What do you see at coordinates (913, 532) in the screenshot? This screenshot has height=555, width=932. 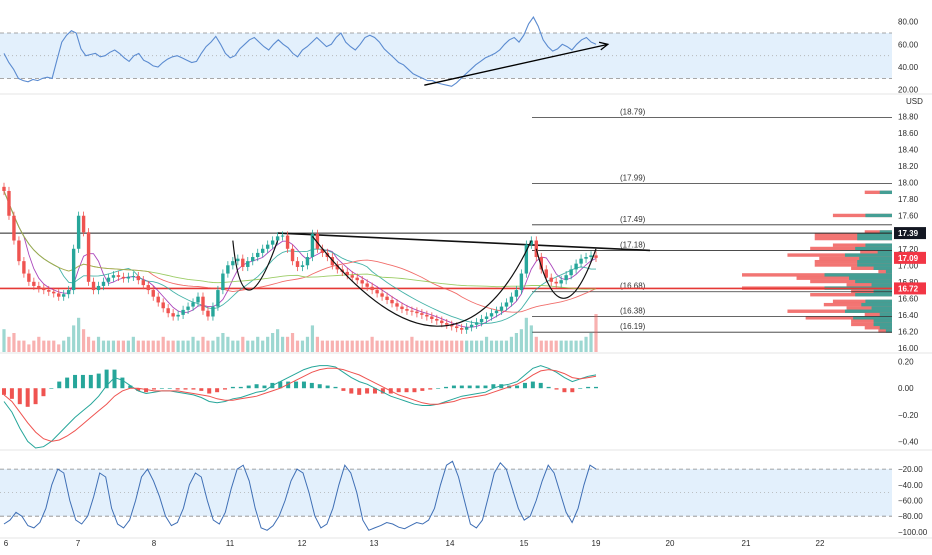 I see `williams-tick-label-4: −100.00` at bounding box center [913, 532].